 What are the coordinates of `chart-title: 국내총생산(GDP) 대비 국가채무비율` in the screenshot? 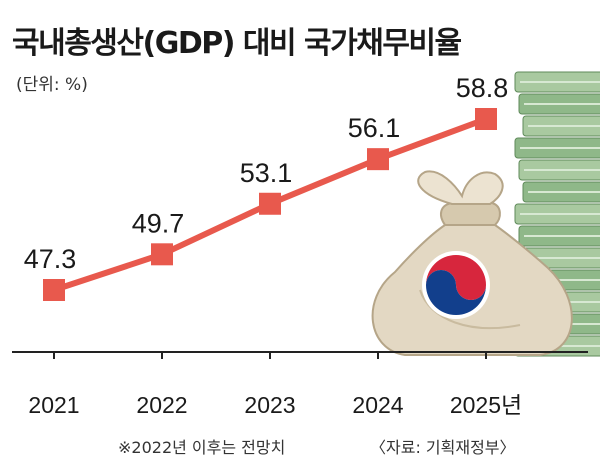 It's located at (237, 43).